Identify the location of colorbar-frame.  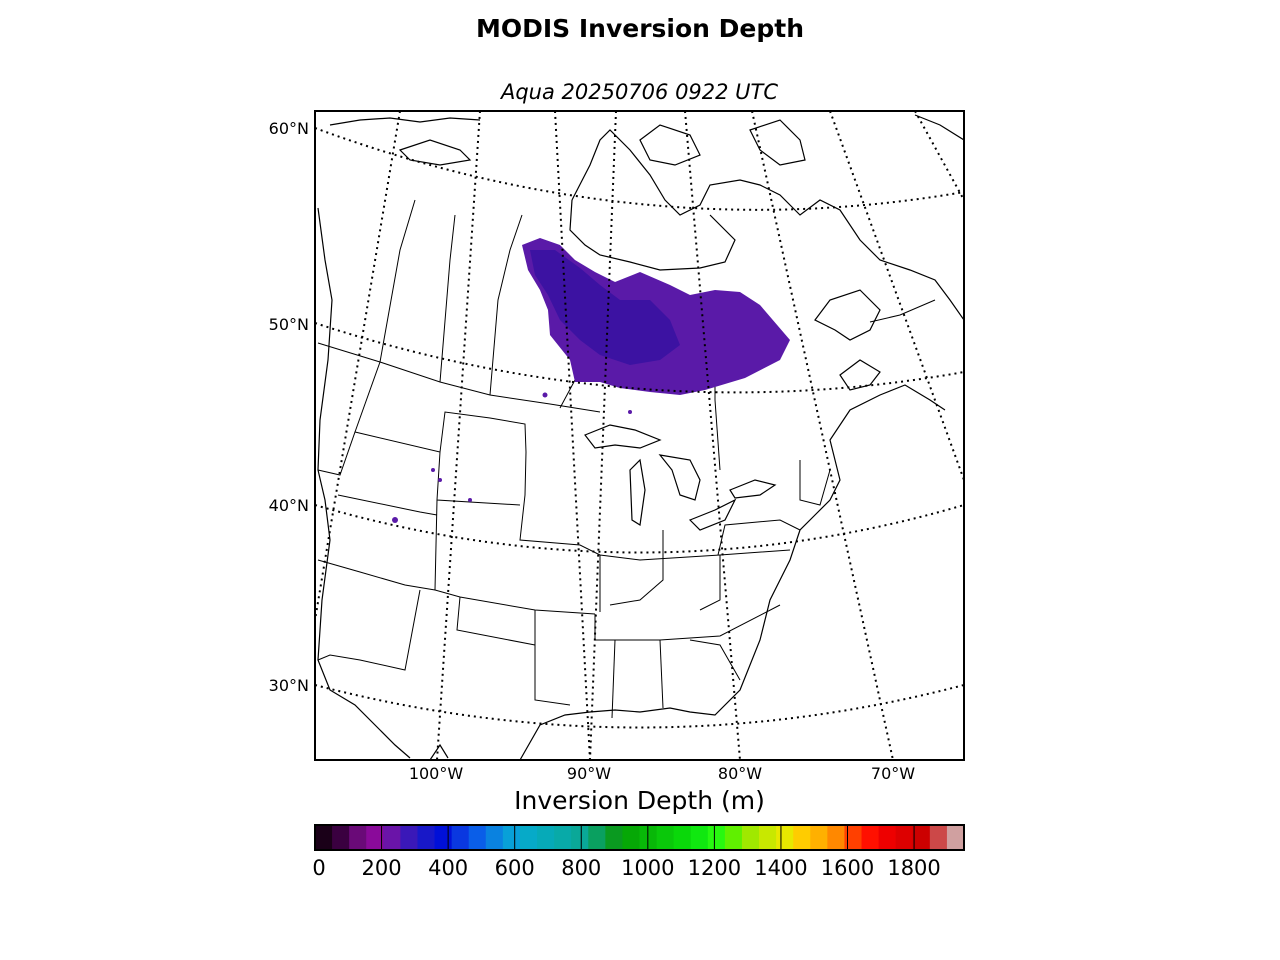
(639, 837).